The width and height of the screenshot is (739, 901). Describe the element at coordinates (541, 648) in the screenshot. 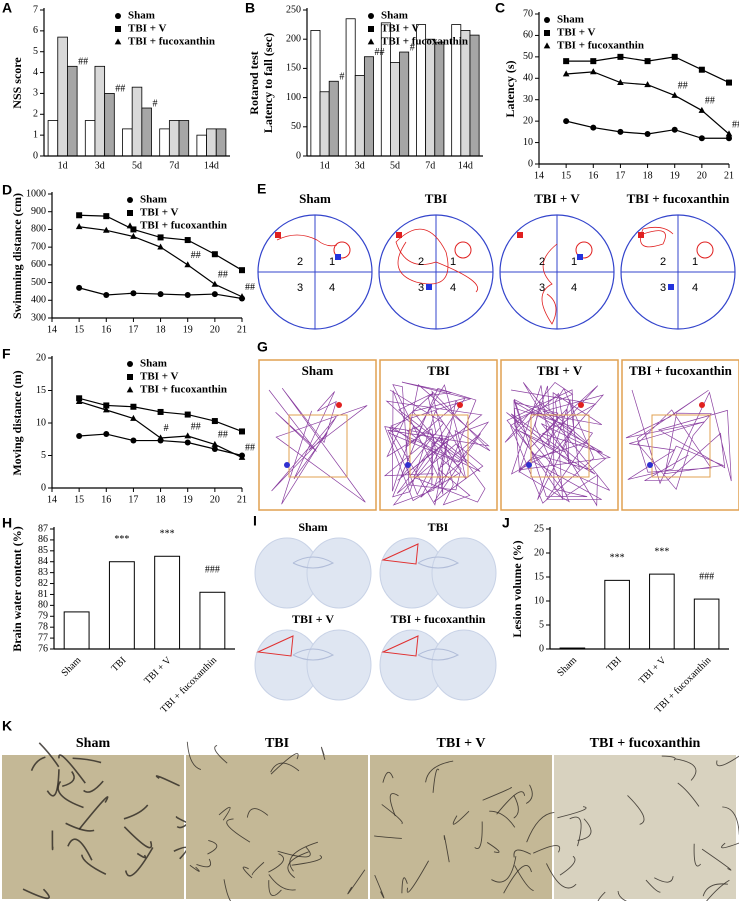

I see `y-tick-label: 0` at that location.